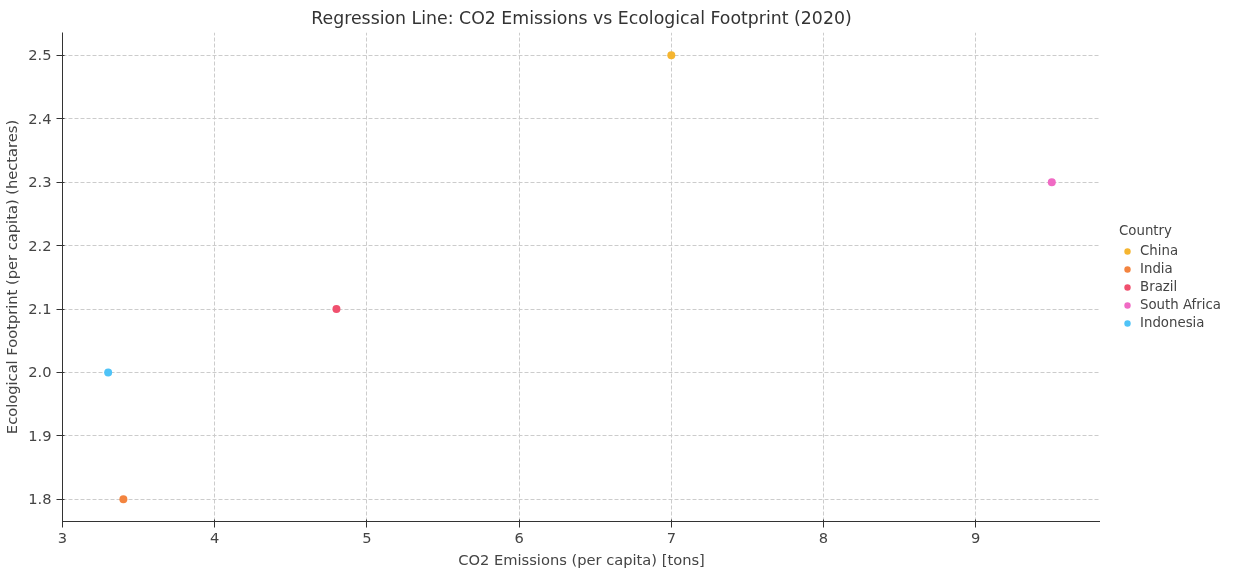 The image size is (1249, 573). Describe the element at coordinates (367, 537) in the screenshot. I see `x-tick-label: 5` at that location.